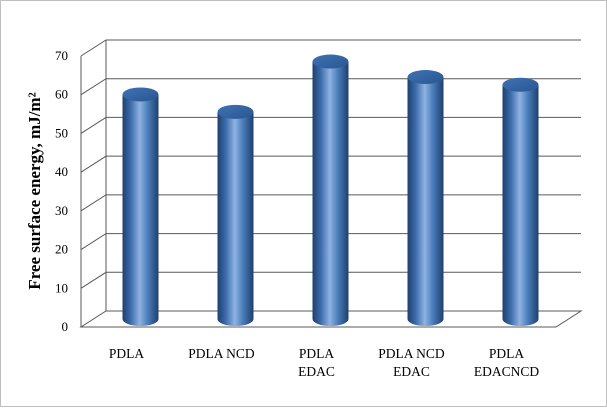  Describe the element at coordinates (61, 249) in the screenshot. I see `y-tick-label: 20` at that location.